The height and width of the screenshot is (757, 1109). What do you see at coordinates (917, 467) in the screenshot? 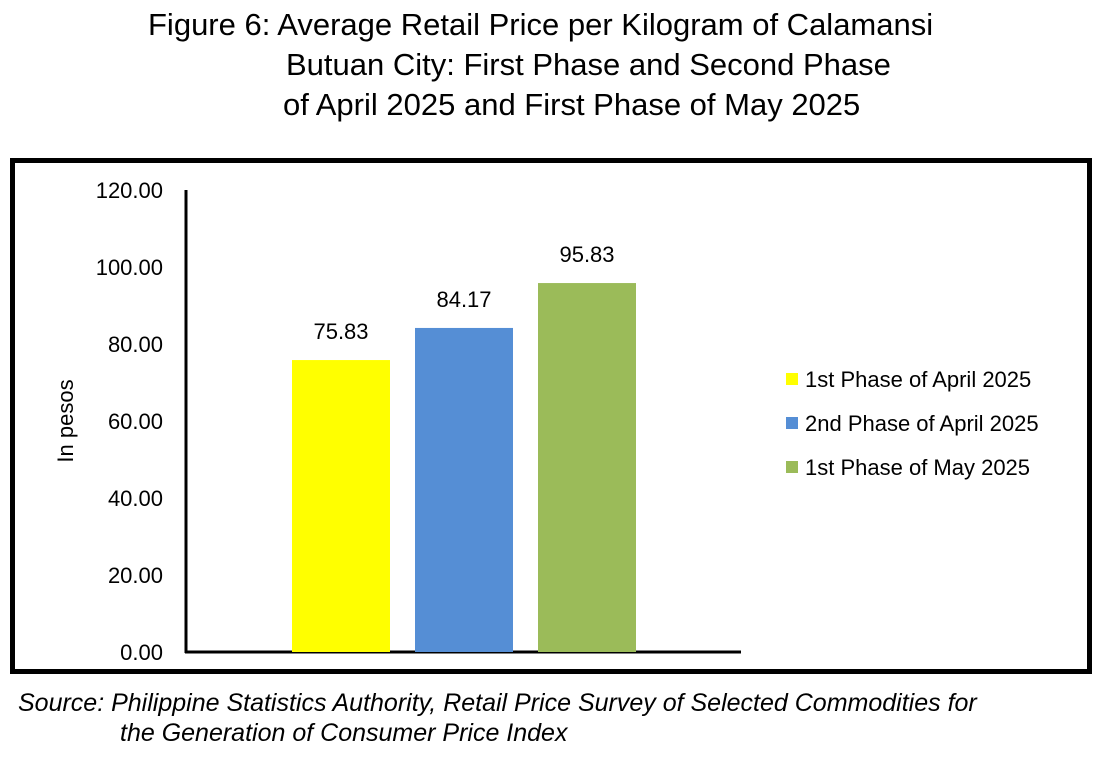
I see `legend-entry: 1st Phase of May 2025` at bounding box center [917, 467].